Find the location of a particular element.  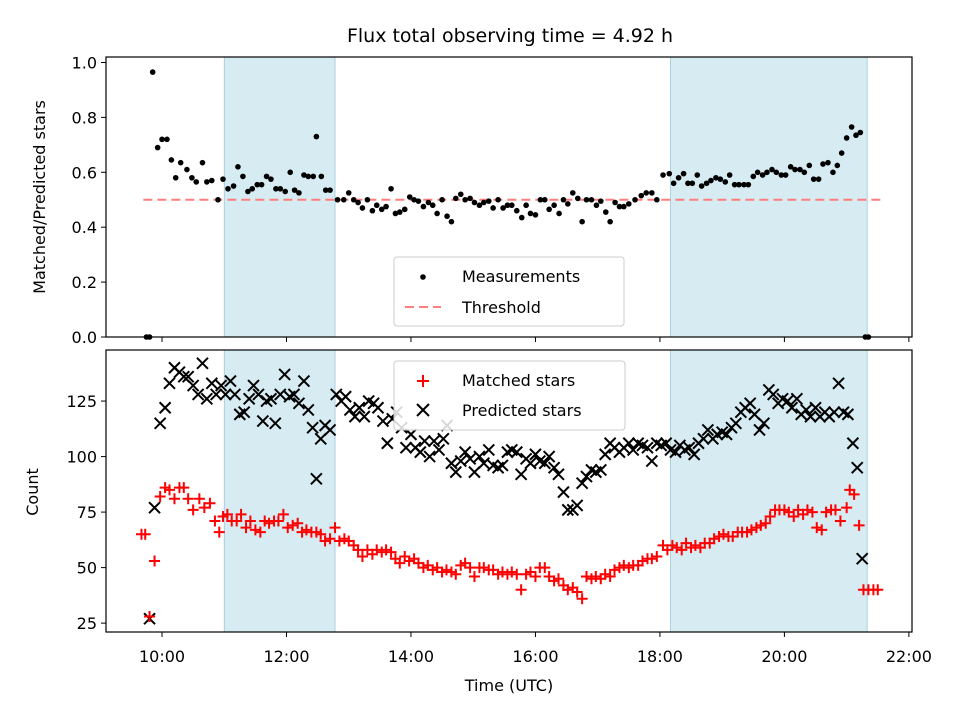

top-legend-frame is located at coordinates (509, 291).